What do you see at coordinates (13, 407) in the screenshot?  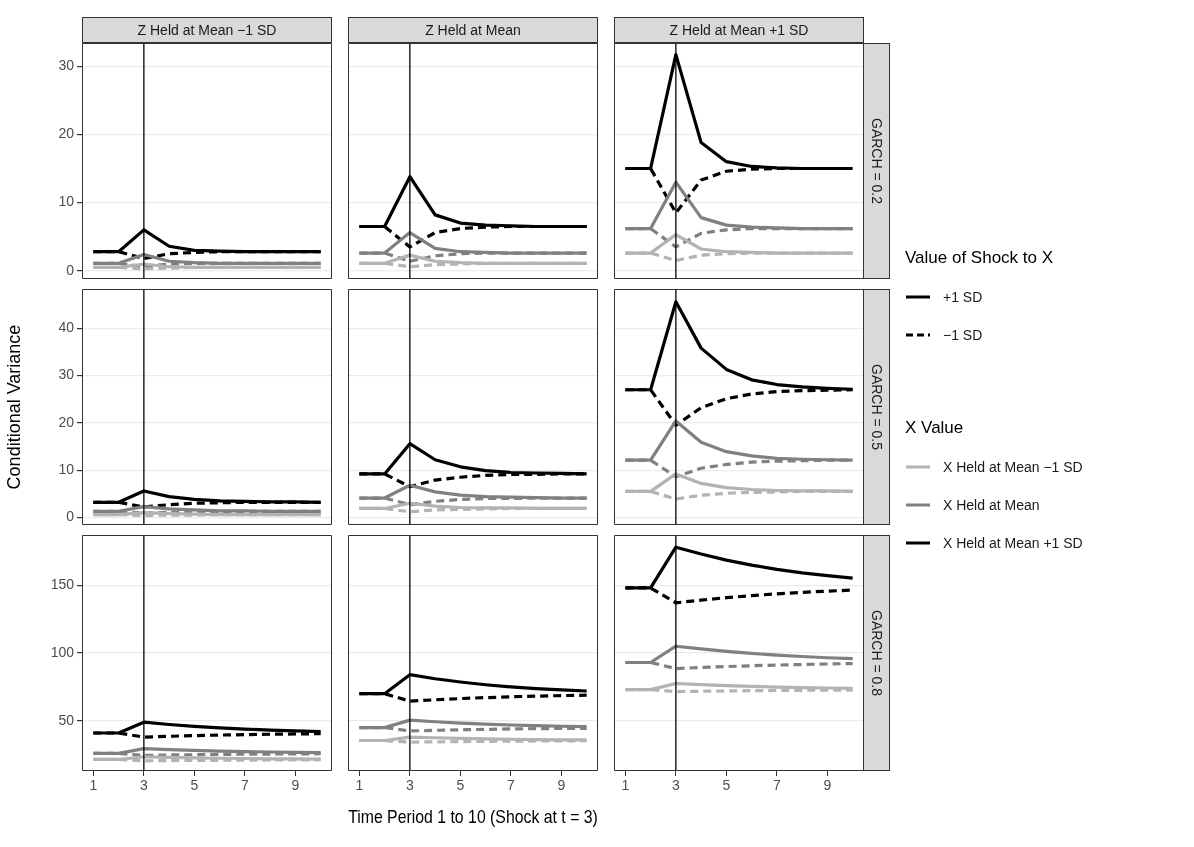 I see `y-axis-title: Conditional Variance` at bounding box center [13, 407].